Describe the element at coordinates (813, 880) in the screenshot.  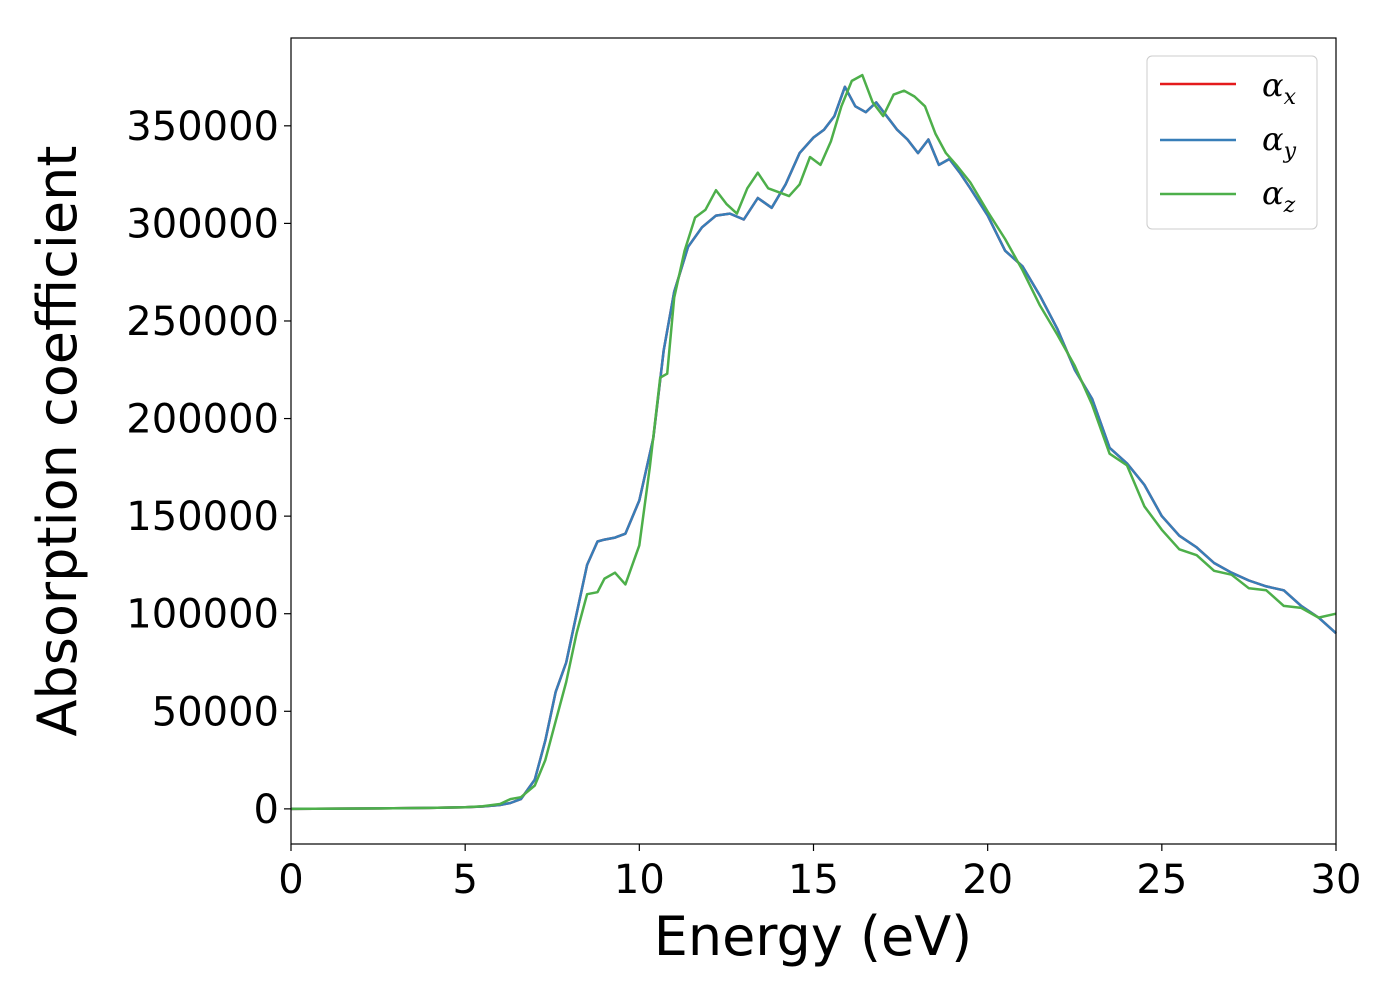
I see `x-tick-label-15: 15` at that location.